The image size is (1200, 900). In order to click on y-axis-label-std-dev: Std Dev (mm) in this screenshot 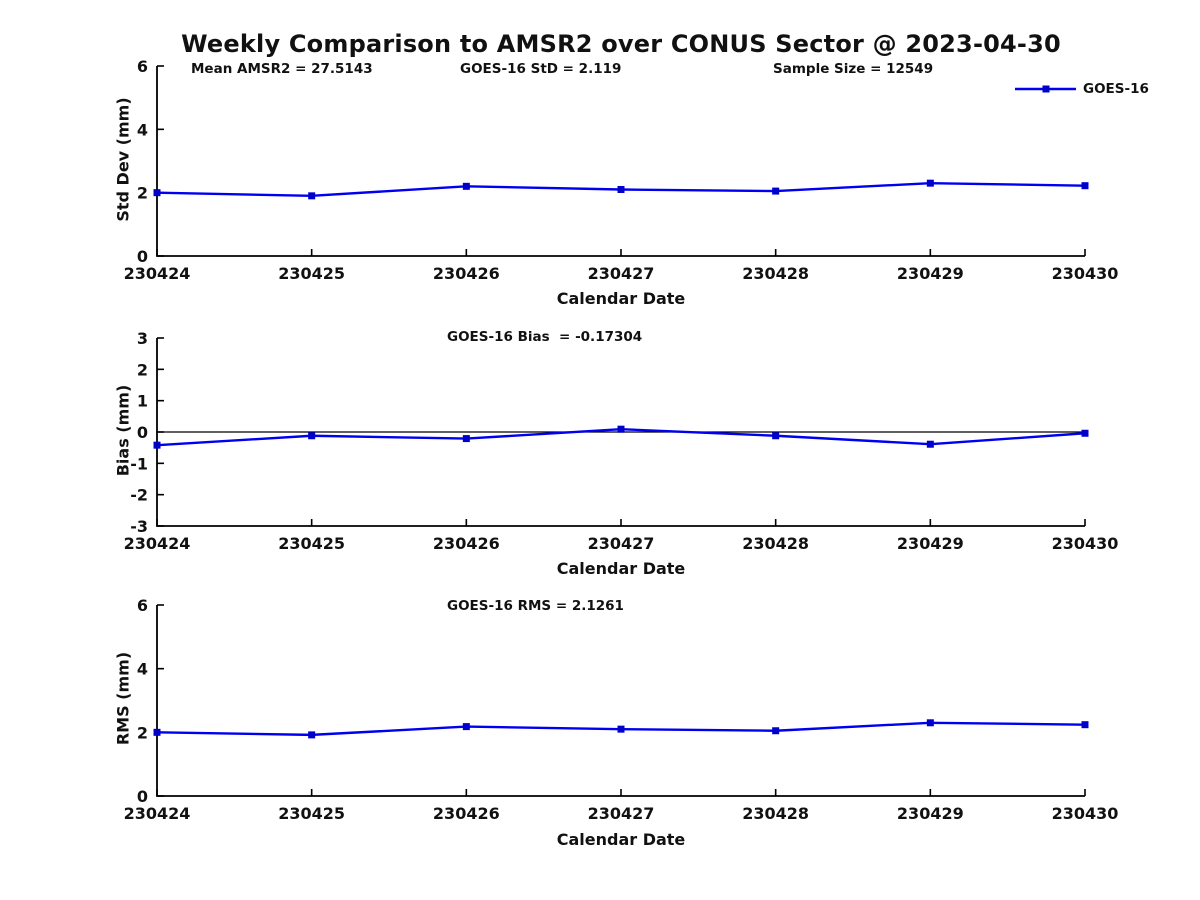, I will do `click(123, 159)`.